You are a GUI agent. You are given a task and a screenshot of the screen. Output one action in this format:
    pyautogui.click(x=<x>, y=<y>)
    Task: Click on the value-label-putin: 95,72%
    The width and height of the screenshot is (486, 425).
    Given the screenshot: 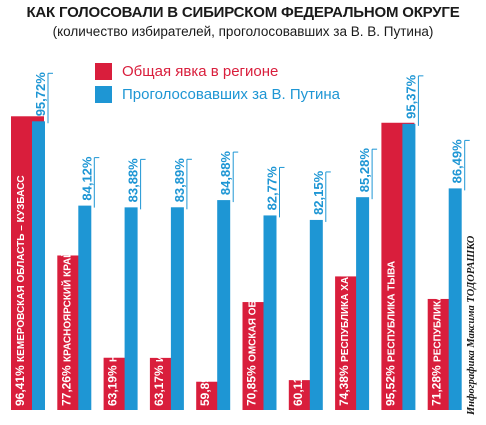 What is the action you would take?
    pyautogui.click(x=40, y=94)
    